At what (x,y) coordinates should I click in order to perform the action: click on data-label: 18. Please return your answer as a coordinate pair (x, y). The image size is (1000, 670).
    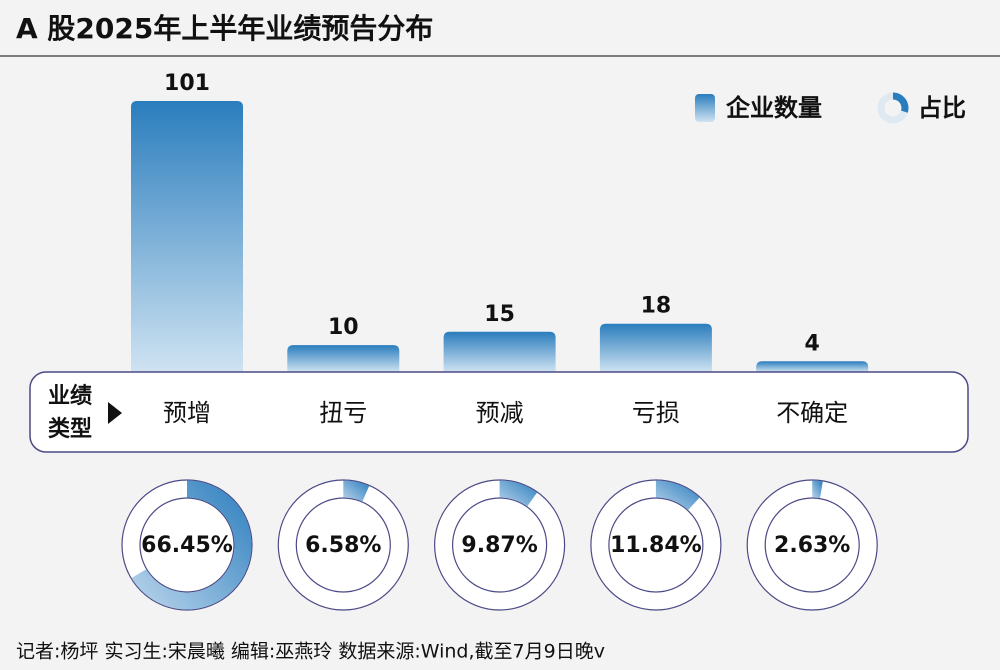
    Looking at the image, I should click on (656, 306).